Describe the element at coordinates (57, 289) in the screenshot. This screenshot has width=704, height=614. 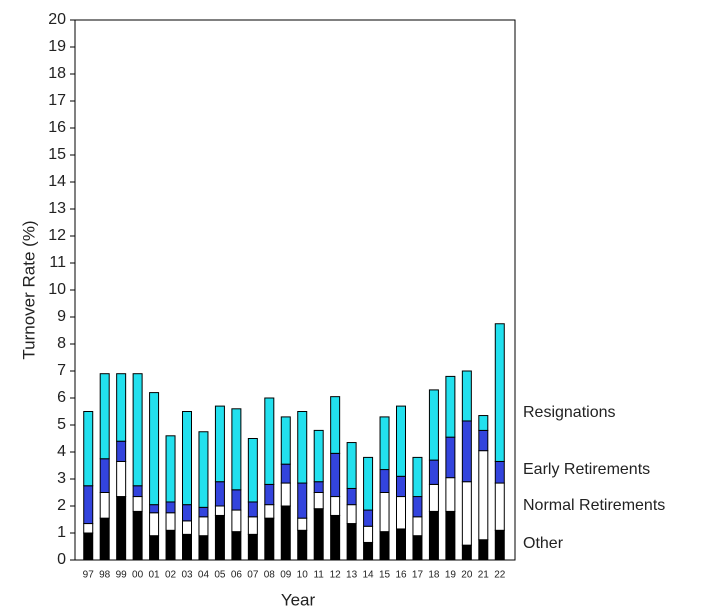
I see `y-tick-label: 10` at that location.